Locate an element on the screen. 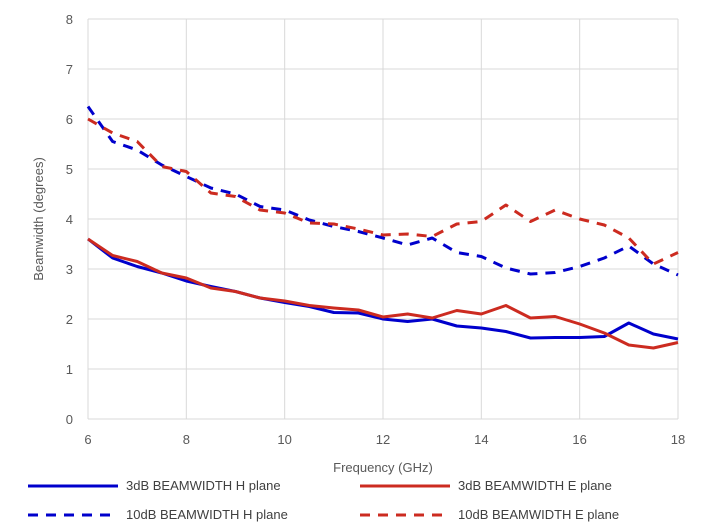 Image resolution: width=702 pixels, height=531 pixels. y-axis-title: Beamwidth (degrees) is located at coordinates (38, 219).